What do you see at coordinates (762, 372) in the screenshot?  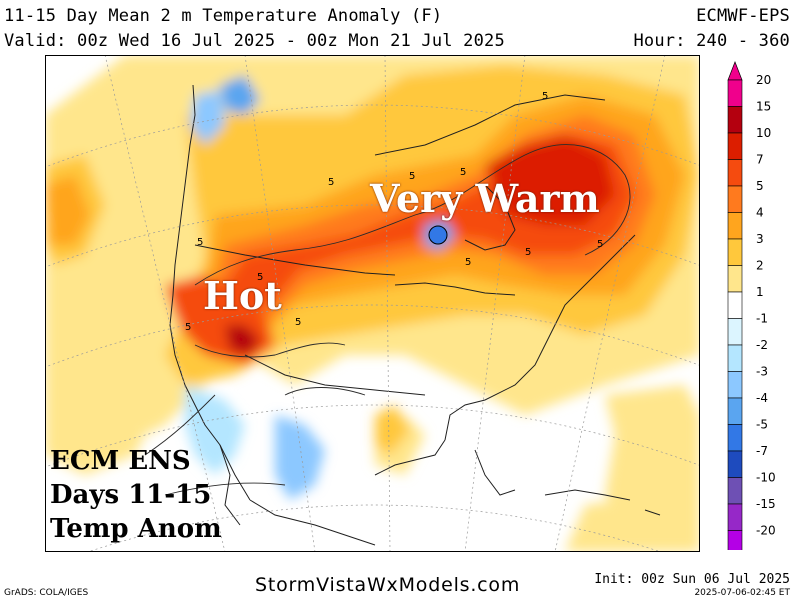 I see `legend-tick-label: -3` at bounding box center [762, 372].